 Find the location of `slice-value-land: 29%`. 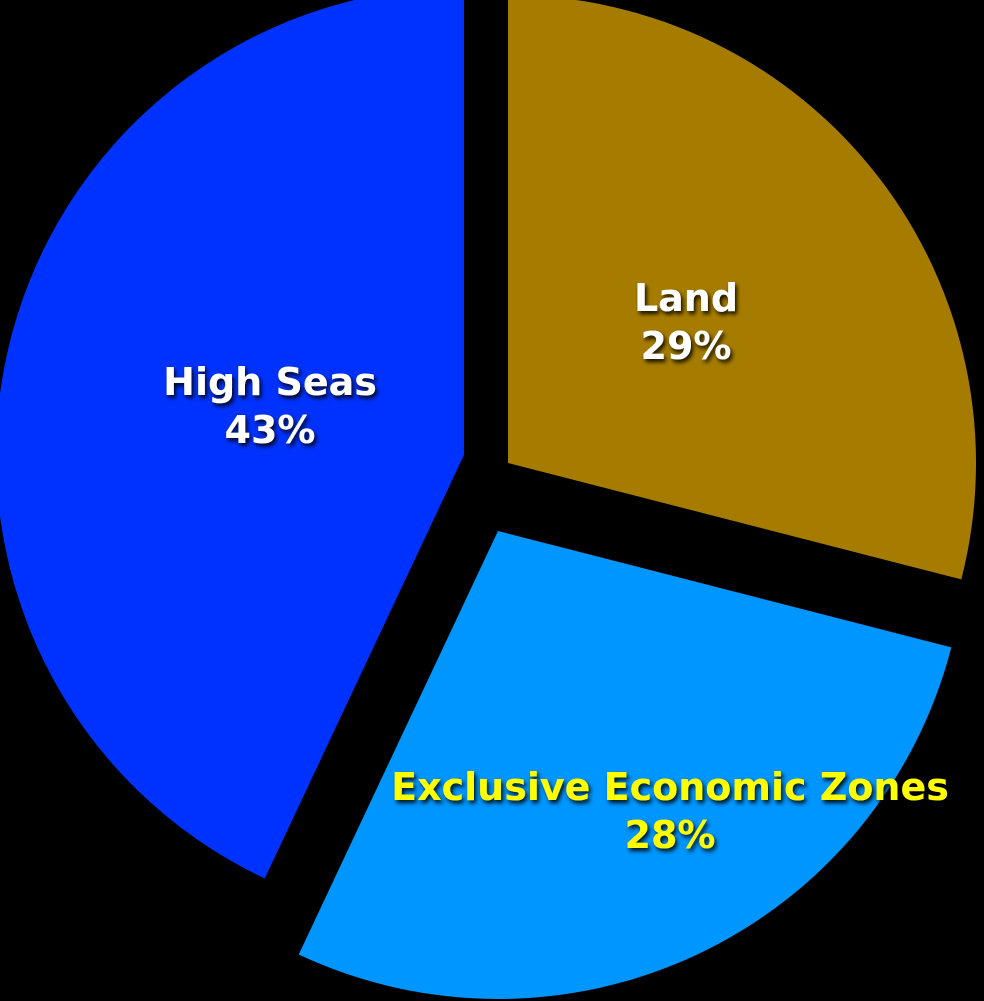

slice-value-land: 29% is located at coordinates (686, 346).